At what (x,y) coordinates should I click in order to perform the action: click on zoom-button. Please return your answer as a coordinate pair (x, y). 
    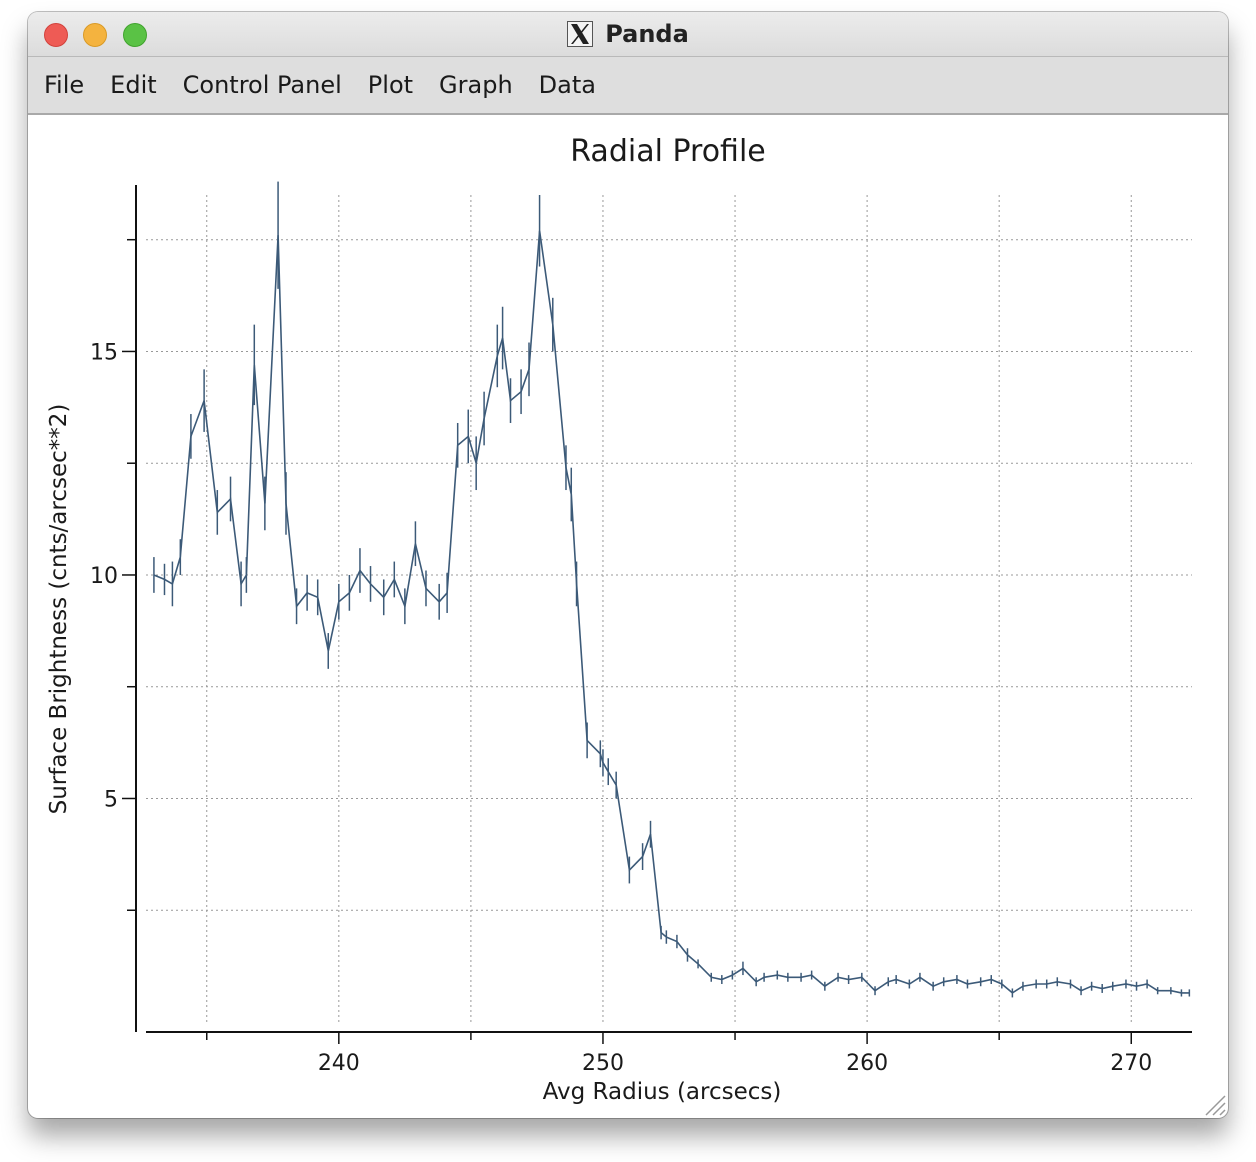
    Looking at the image, I should click on (135, 35).